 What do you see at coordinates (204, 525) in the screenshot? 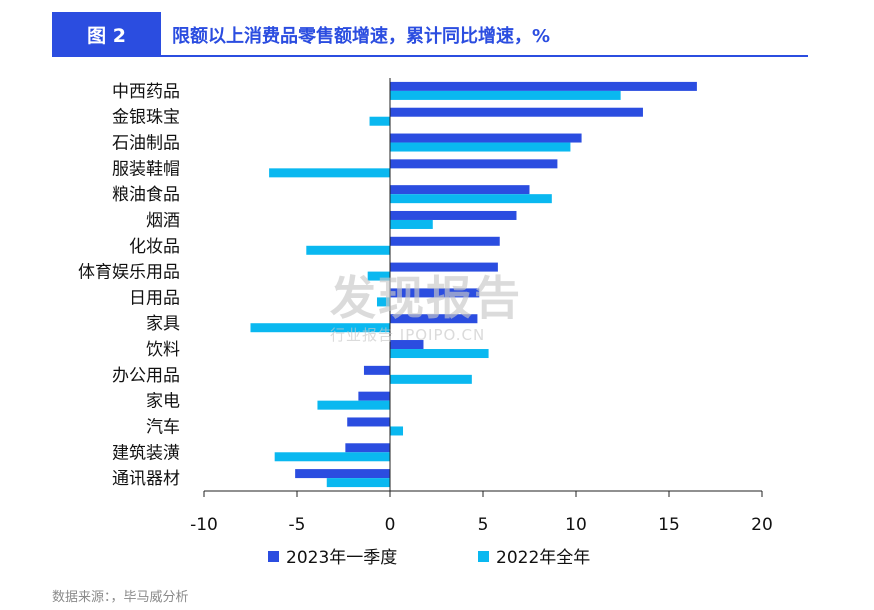
I see `x-tick-label: -10` at bounding box center [204, 525].